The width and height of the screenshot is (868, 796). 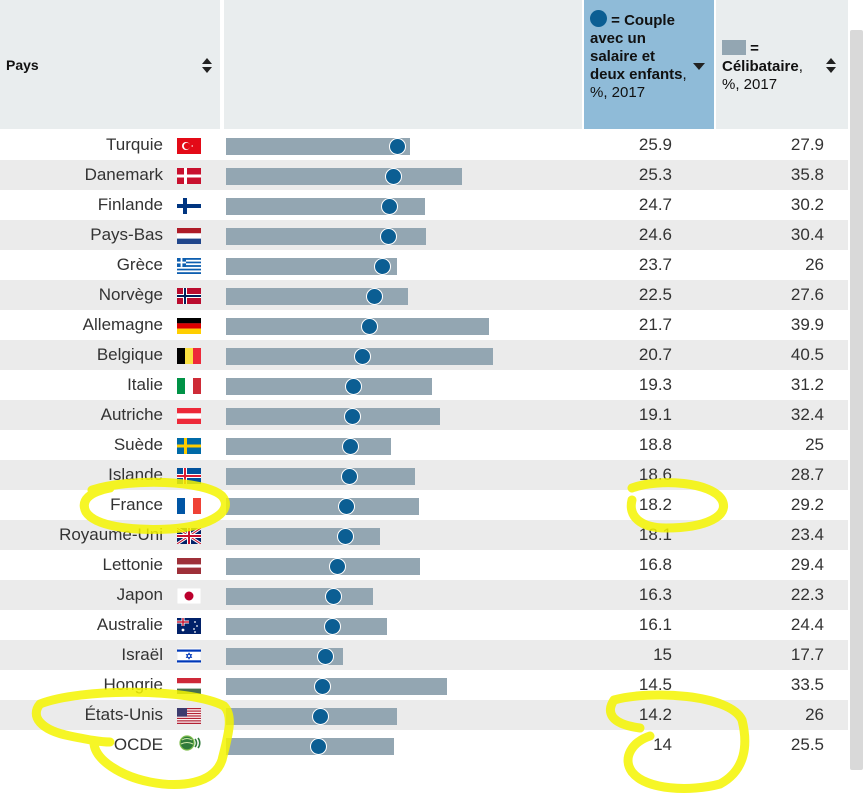 What do you see at coordinates (424, 475) in the screenshot?
I see `table-row: Islande 18.6 28.7` at bounding box center [424, 475].